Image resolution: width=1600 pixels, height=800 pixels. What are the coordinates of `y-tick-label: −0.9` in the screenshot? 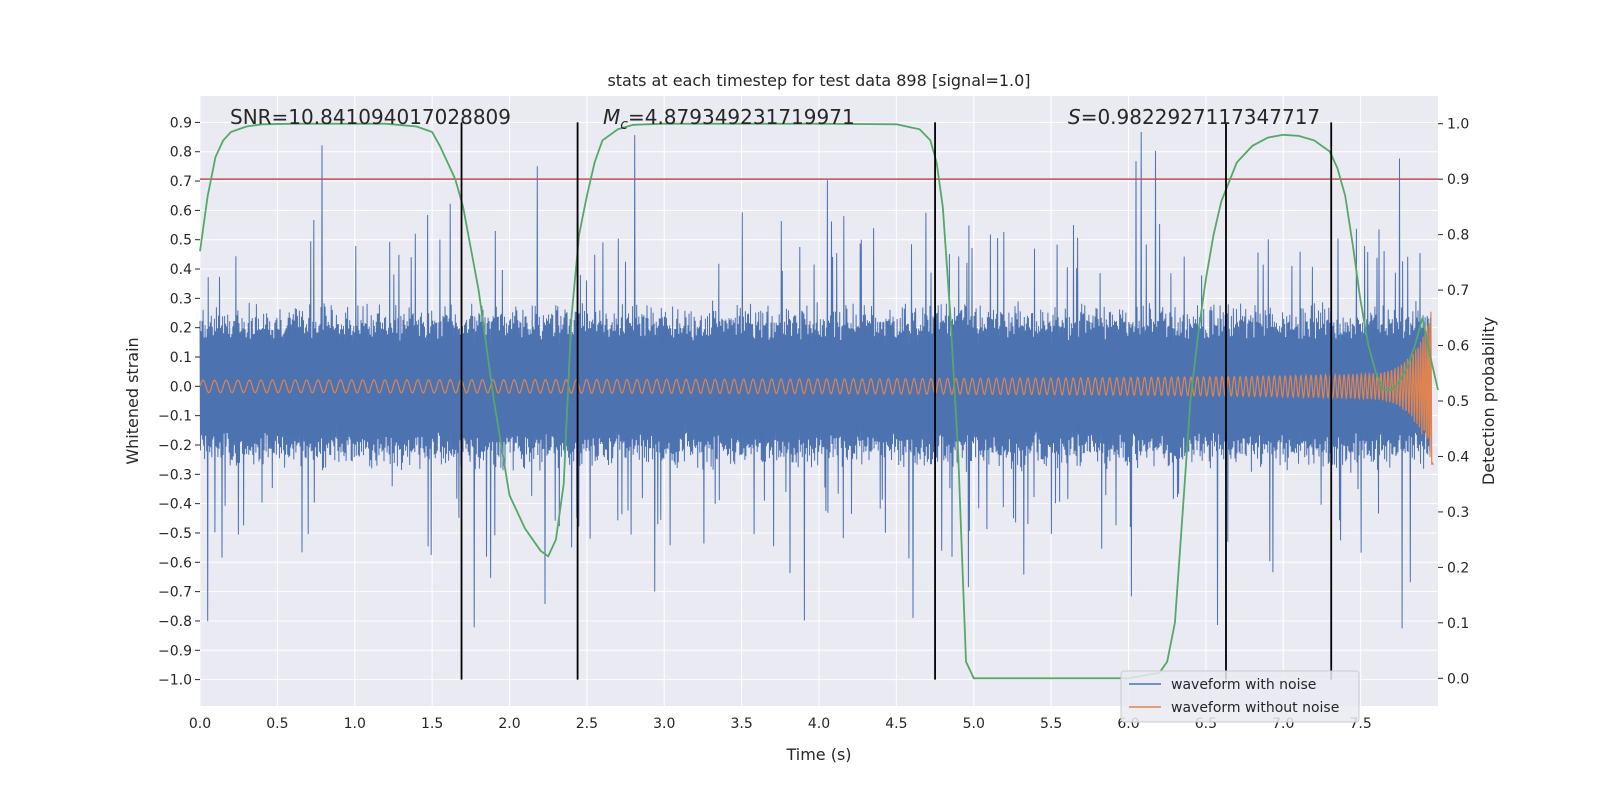 It's located at (175, 651).